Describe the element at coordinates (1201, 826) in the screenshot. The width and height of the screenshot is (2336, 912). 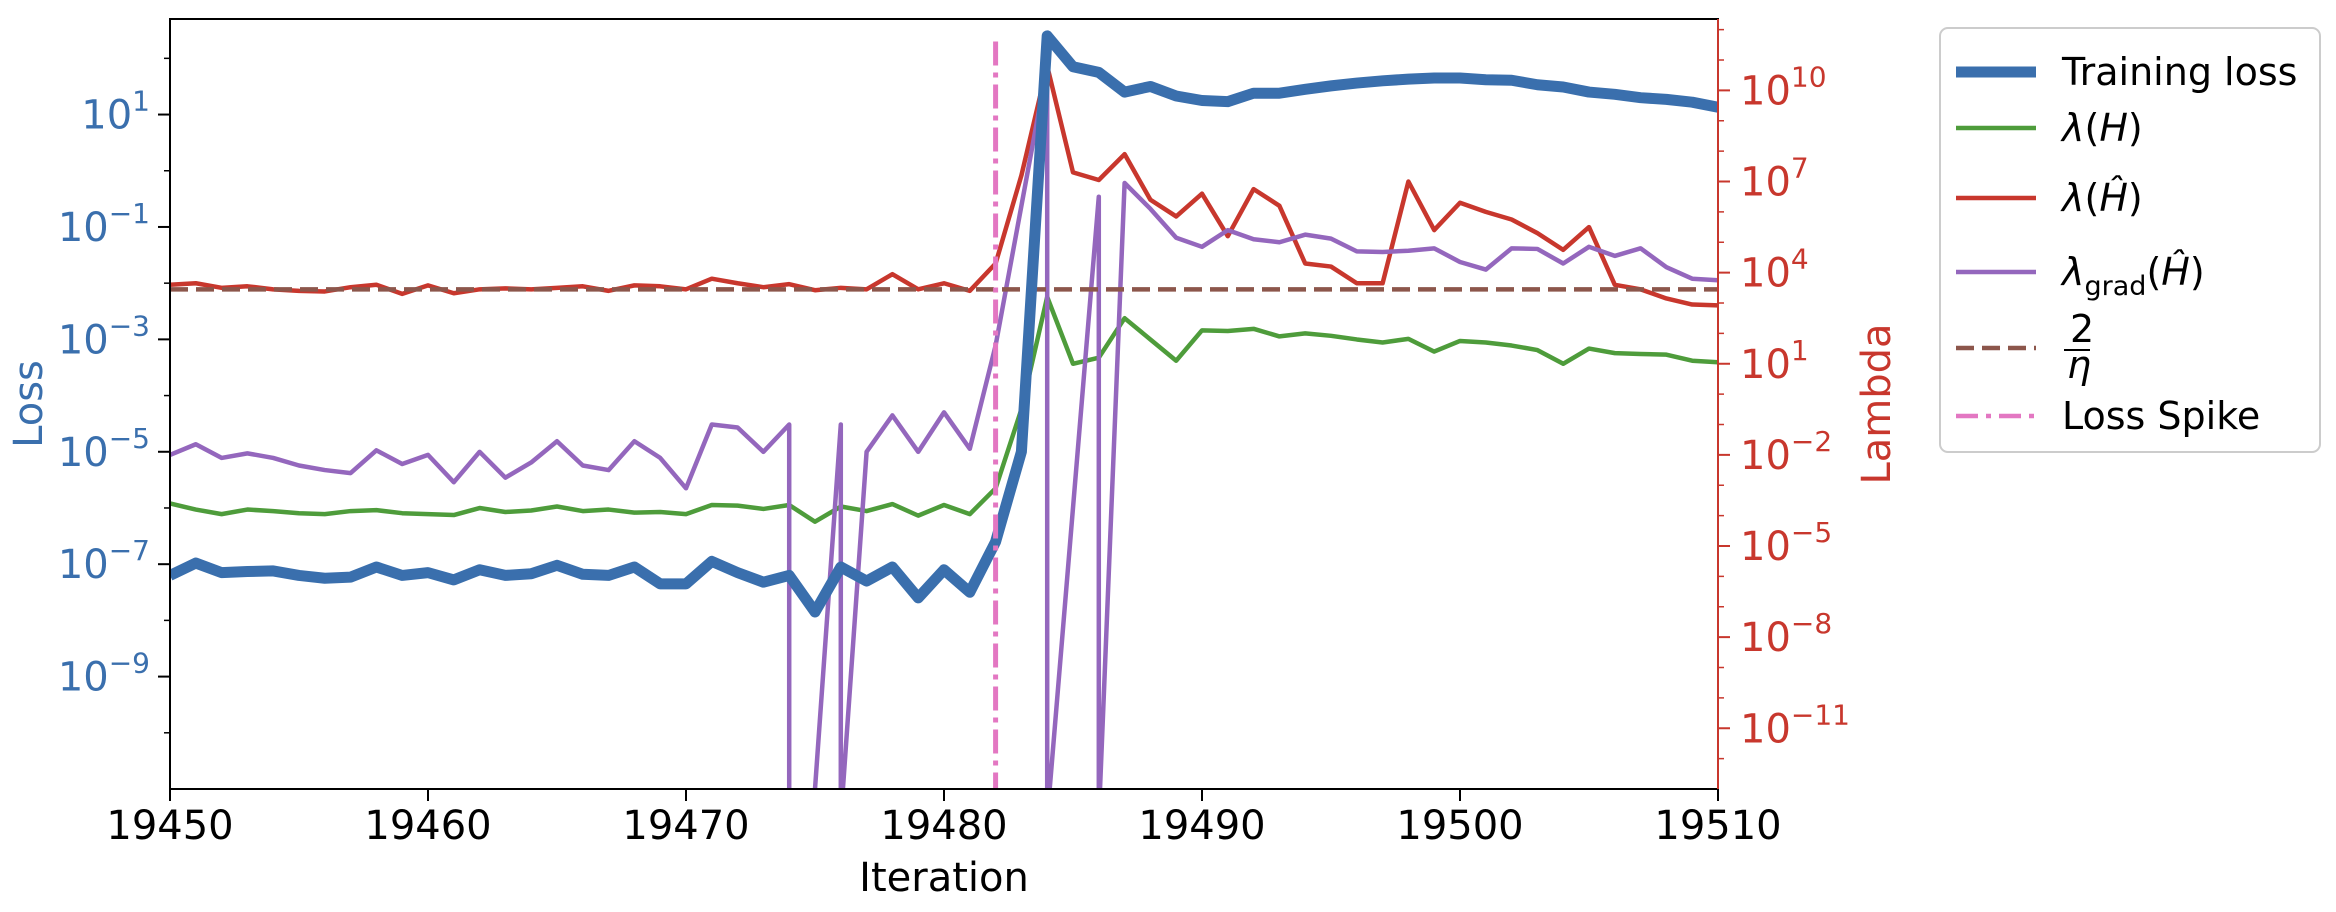
I see `x-tick-label: 19490` at that location.